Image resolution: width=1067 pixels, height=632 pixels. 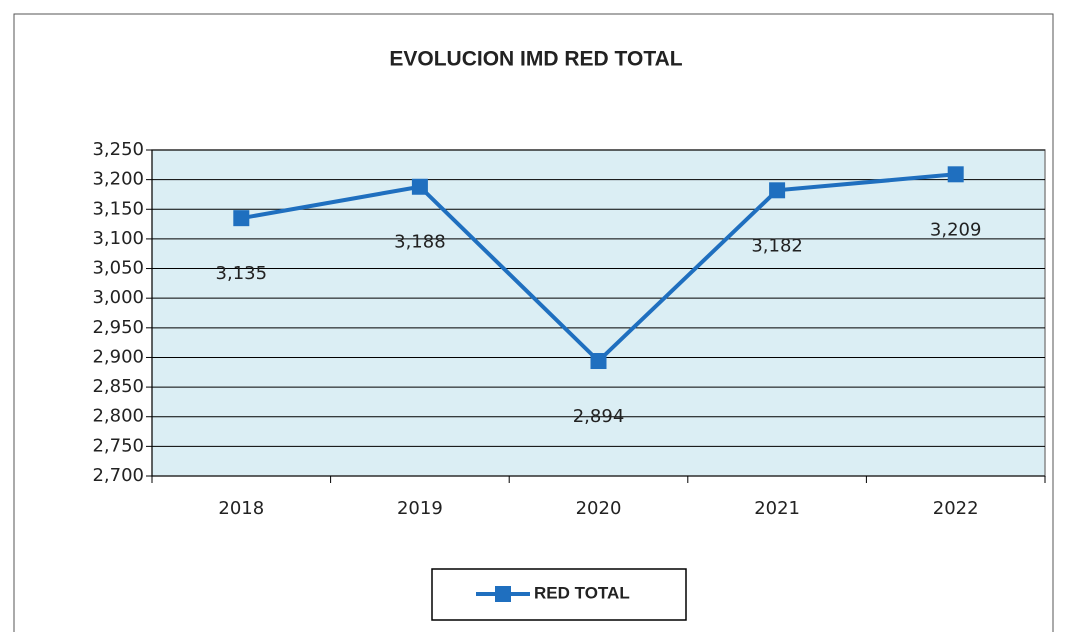 I want to click on x-tick-label: 2022, so click(x=956, y=508).